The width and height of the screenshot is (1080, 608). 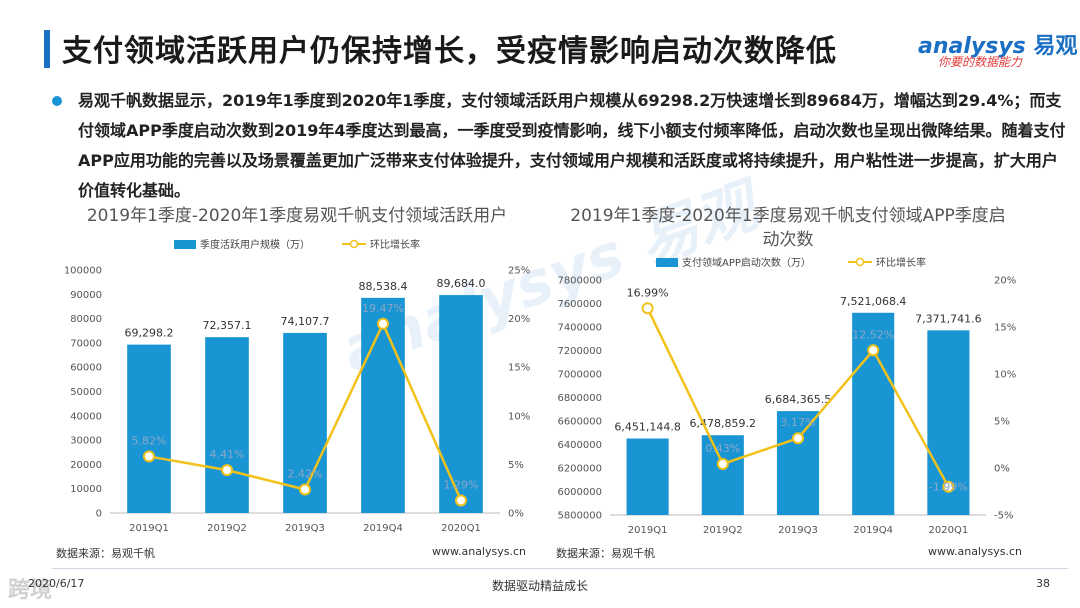 What do you see at coordinates (798, 422) in the screenshot?
I see `growth-rate-label: 3.17%` at bounding box center [798, 422].